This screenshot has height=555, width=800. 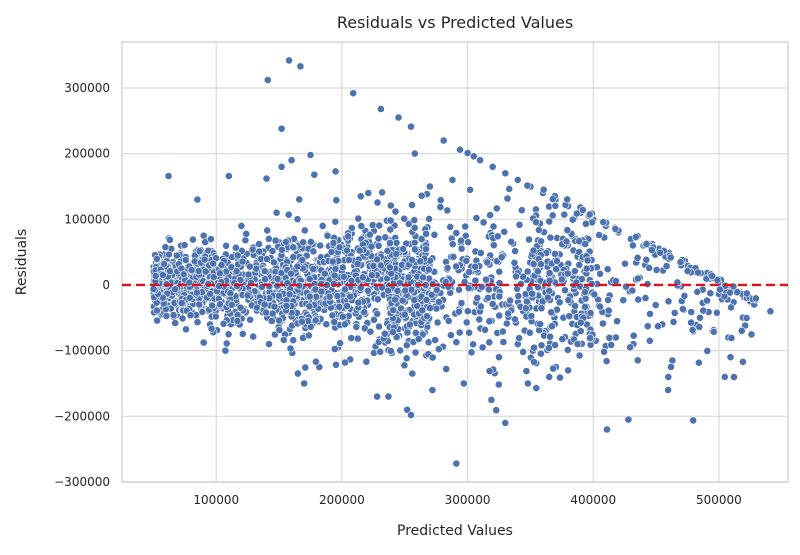 I want to click on y-tick-label: 0, so click(x=106, y=285).